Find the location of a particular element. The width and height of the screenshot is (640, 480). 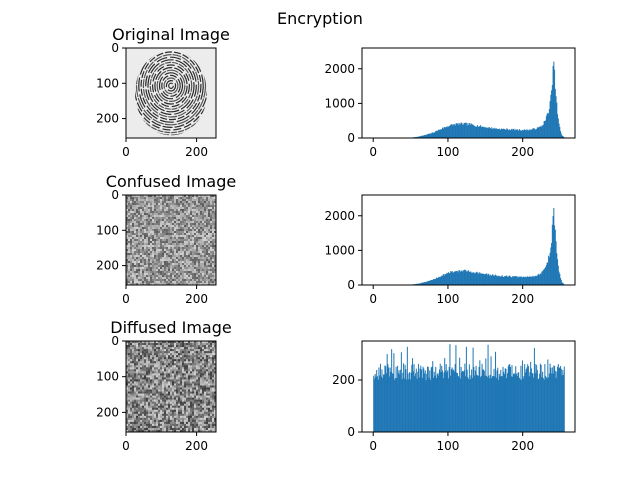

fingerprint-ridge is located at coordinates (171, 86).